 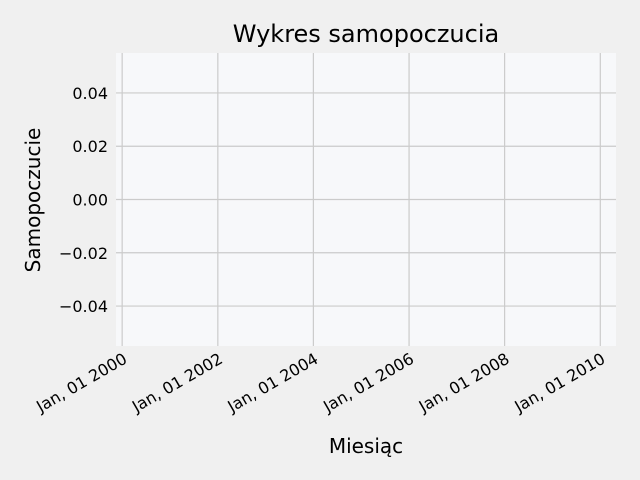 What do you see at coordinates (90, 146) in the screenshot?
I see `y-tick-label: 0.02` at bounding box center [90, 146].